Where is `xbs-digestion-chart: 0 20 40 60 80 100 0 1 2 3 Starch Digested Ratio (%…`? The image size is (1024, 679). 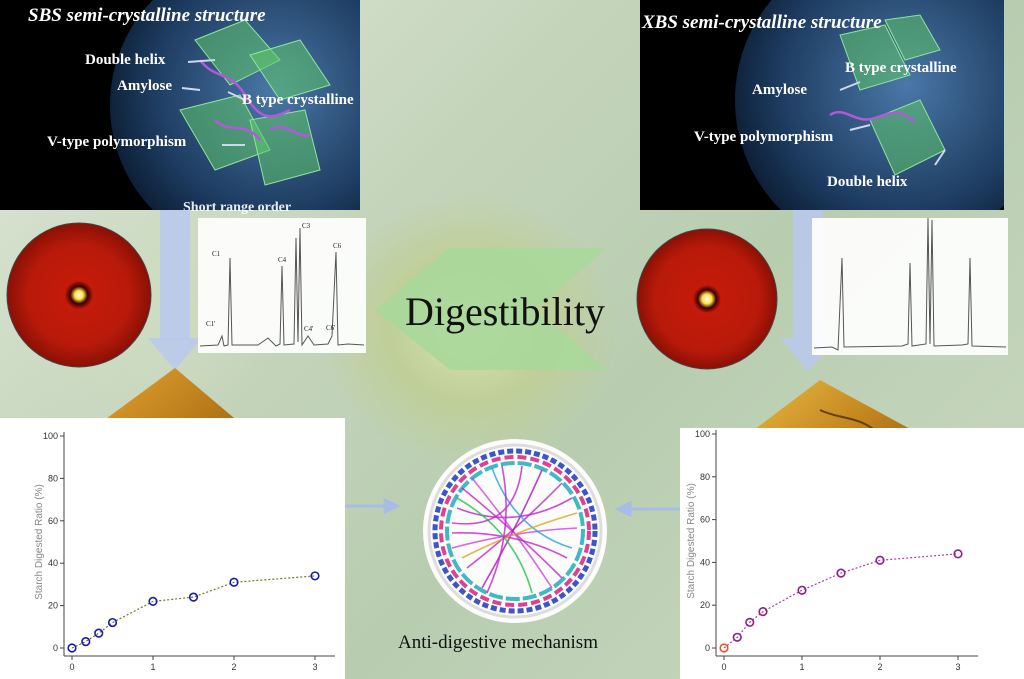
xbs-digestion-chart: 0 20 40 60 80 100 0 1 2 3 Starch Digested Ratio (%… is located at coordinates (832, 550).